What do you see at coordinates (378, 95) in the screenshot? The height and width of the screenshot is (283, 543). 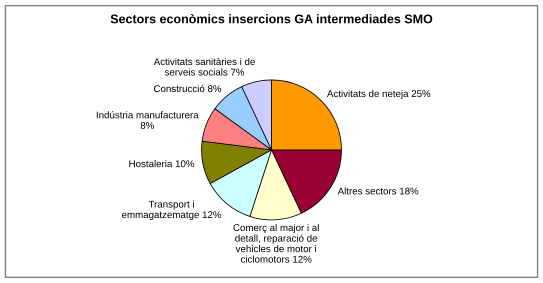 I see `slice-label: Activitats de neteja 25%` at bounding box center [378, 95].